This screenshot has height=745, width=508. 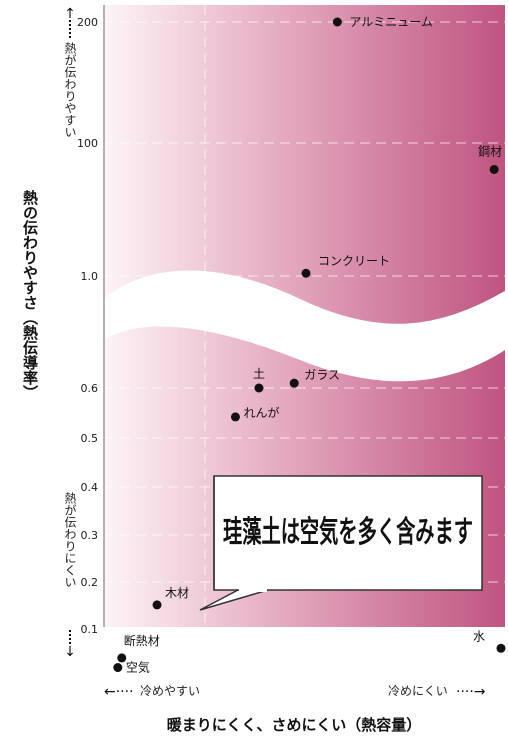 I want to click on callout-box, so click(x=348, y=533).